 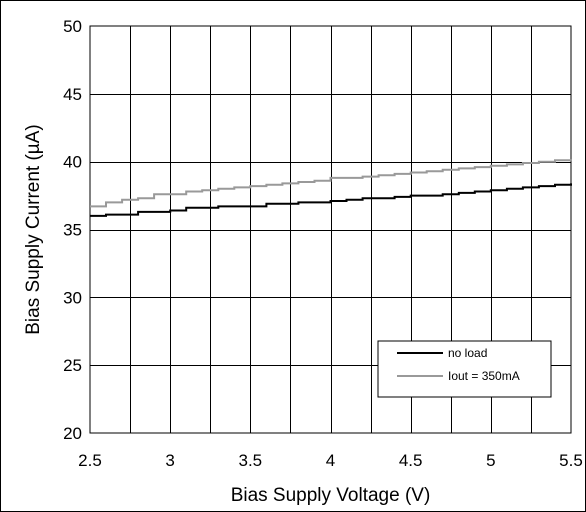 I want to click on y-tick-label: 25, so click(x=72, y=365).